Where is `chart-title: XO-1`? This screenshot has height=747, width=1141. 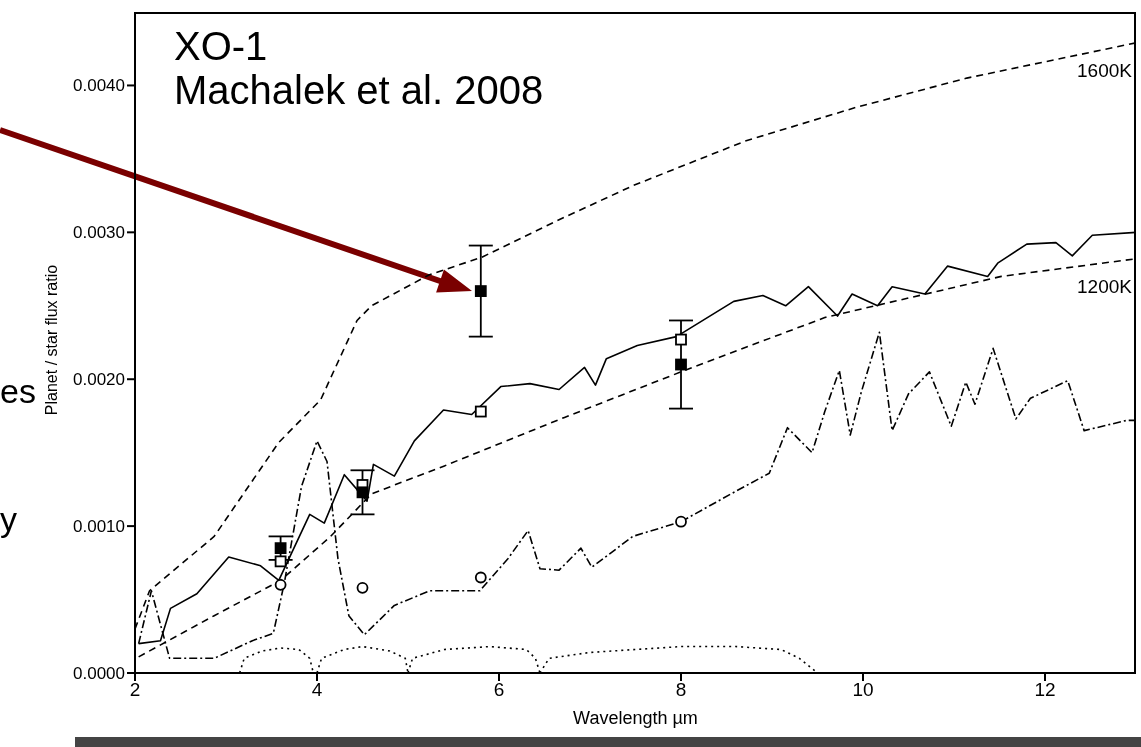
chart-title: XO-1 is located at coordinates (221, 46).